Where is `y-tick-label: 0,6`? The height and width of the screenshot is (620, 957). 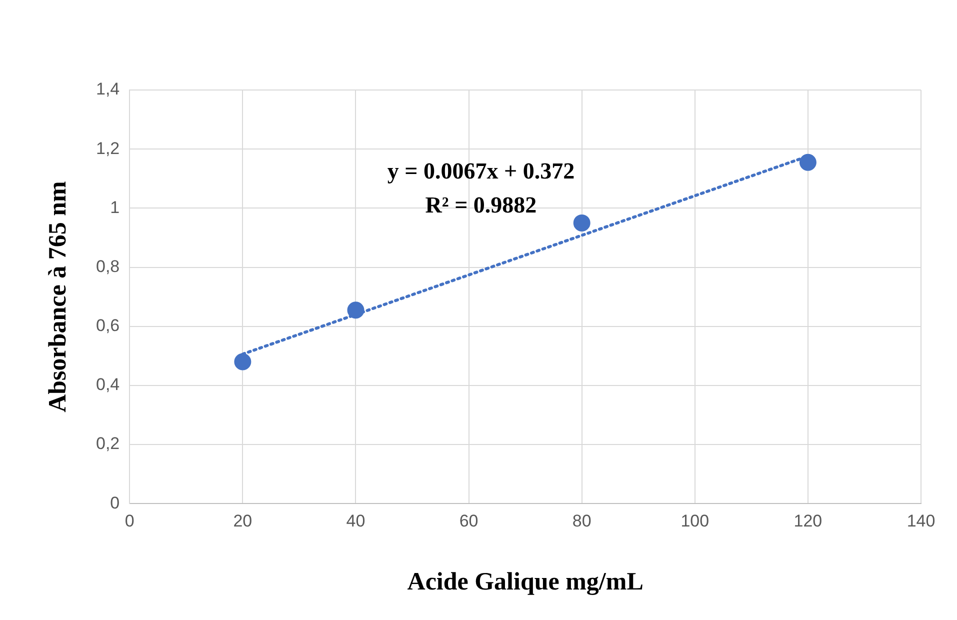 y-tick-label: 0,6 is located at coordinates (108, 326).